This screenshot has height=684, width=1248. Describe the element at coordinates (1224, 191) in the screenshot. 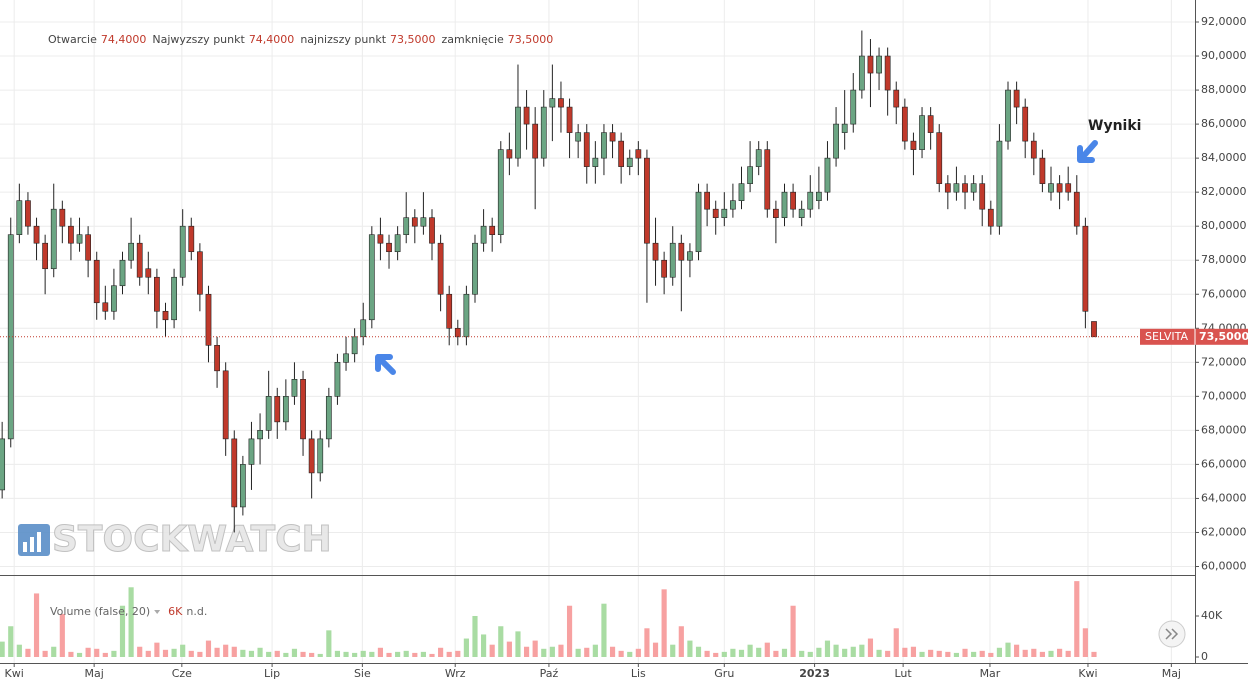

I see `y-tick-label: 82,0000` at that location.